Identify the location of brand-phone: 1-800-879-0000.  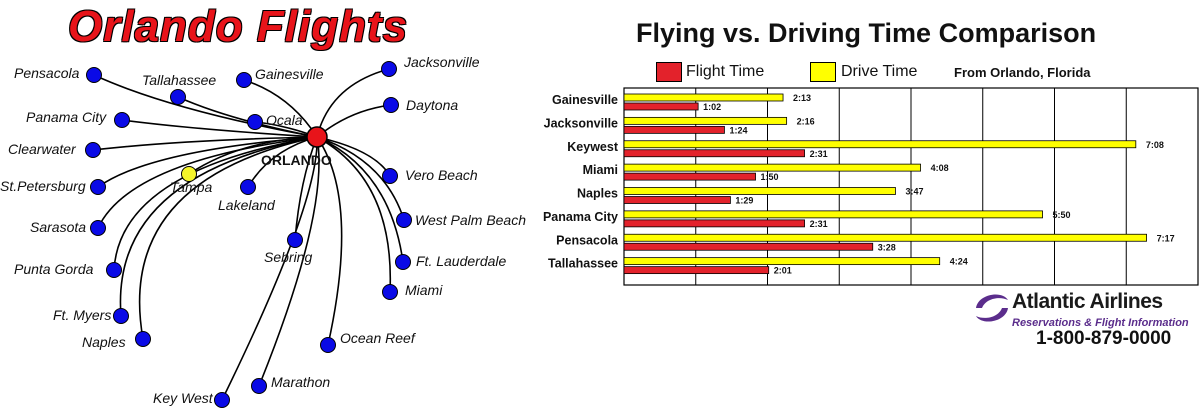
(1104, 338).